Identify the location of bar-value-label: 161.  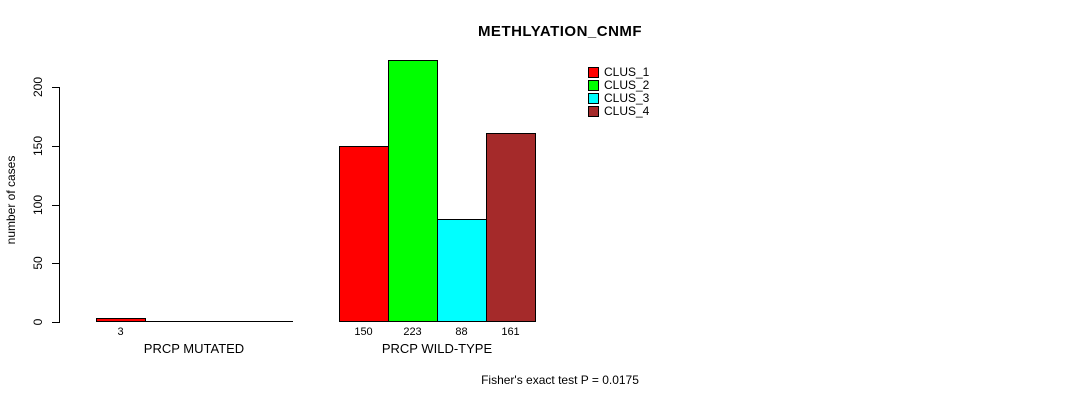
(510, 332).